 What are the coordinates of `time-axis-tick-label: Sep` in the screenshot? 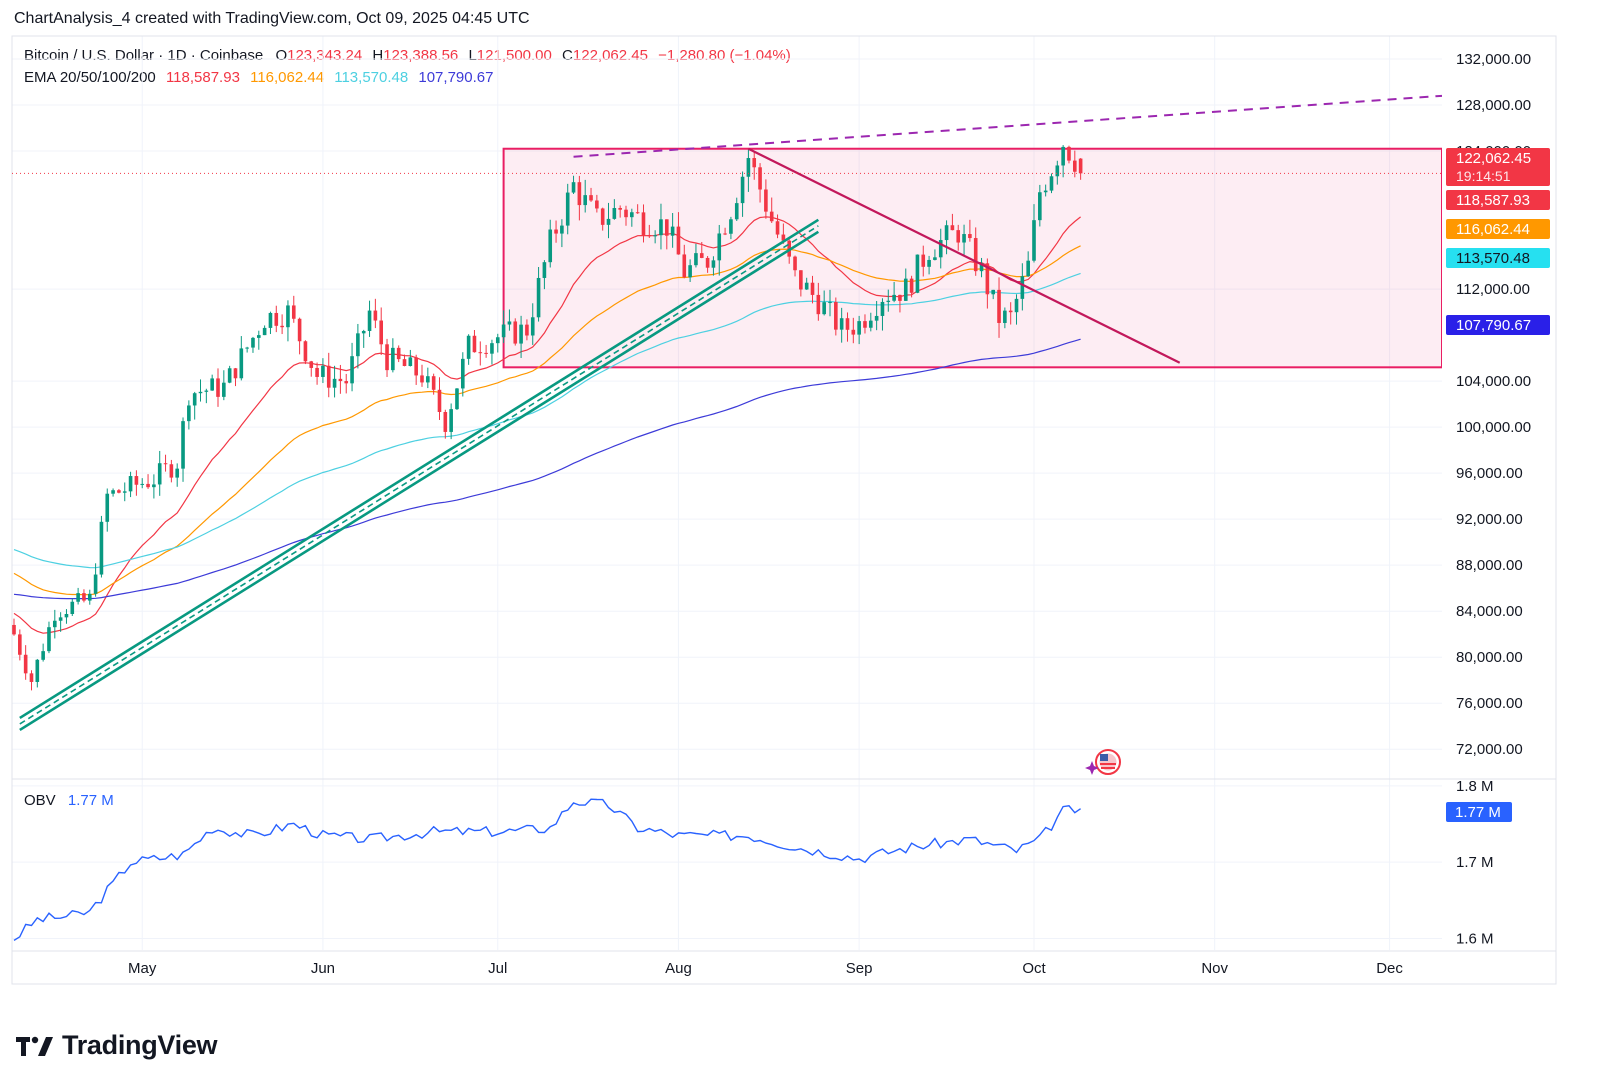 It's located at (859, 968).